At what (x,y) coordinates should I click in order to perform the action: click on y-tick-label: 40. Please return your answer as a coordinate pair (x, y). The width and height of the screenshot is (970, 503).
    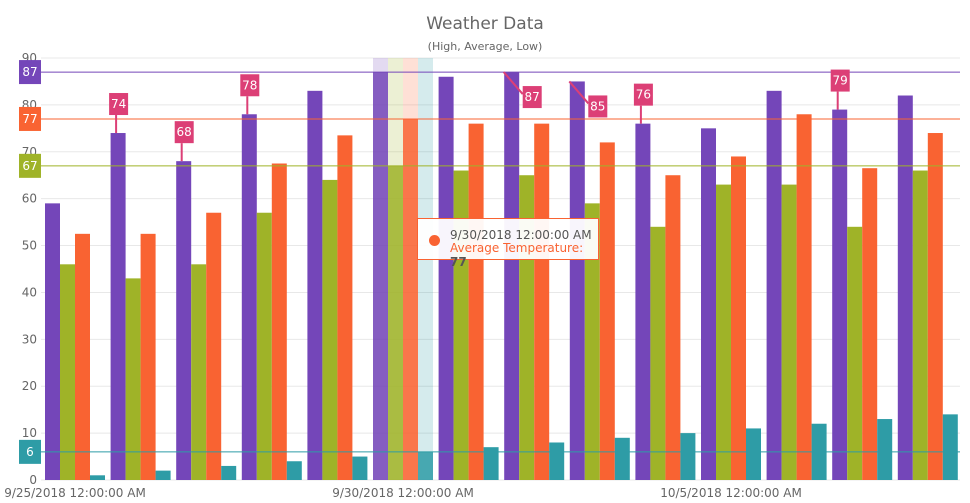
    Looking at the image, I should click on (29, 292).